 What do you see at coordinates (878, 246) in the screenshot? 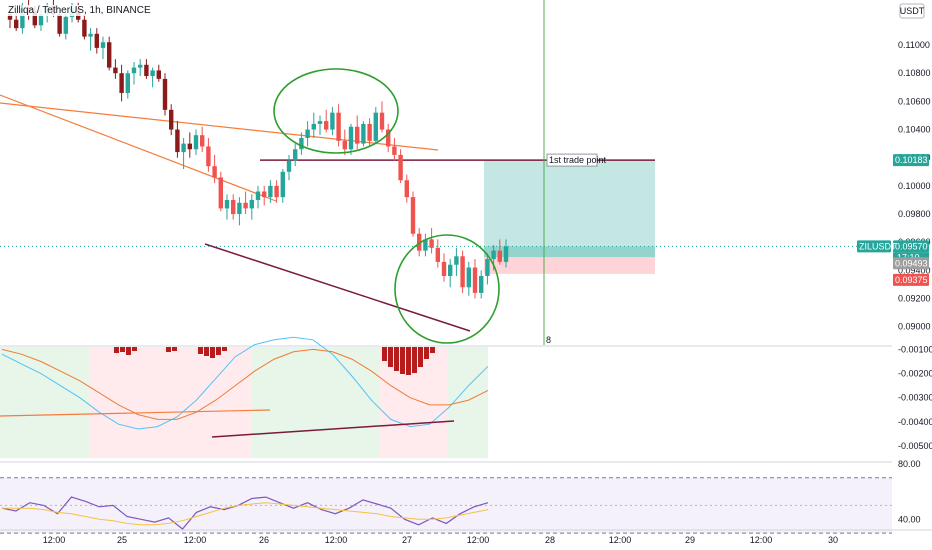
I see `symbol-tag: ZILUSDT` at bounding box center [878, 246].